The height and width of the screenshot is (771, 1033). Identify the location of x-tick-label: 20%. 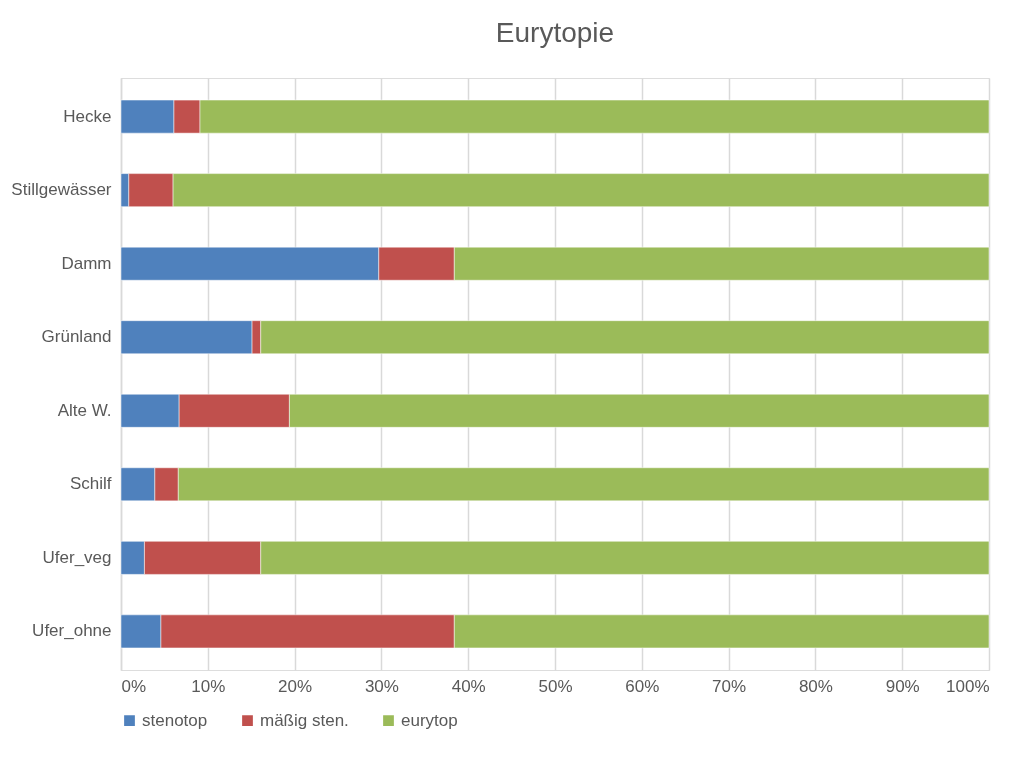
(295, 686).